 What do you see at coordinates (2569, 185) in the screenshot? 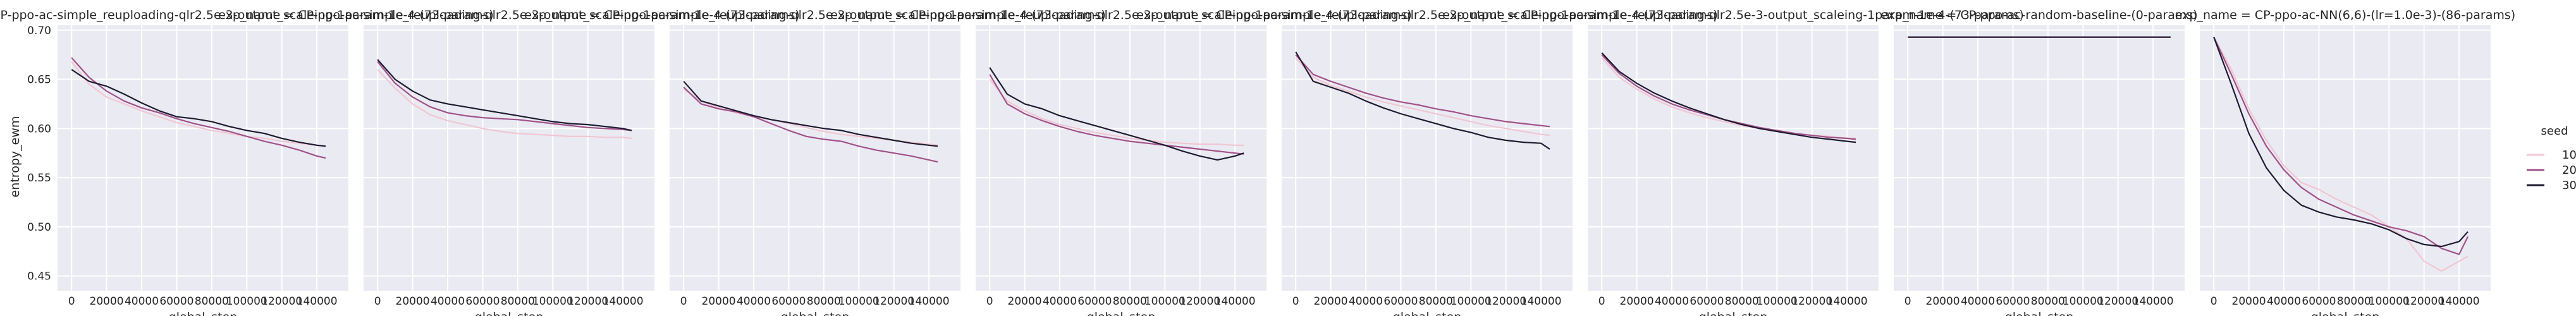
I see `legend-label-seed-30: 30` at bounding box center [2569, 185].